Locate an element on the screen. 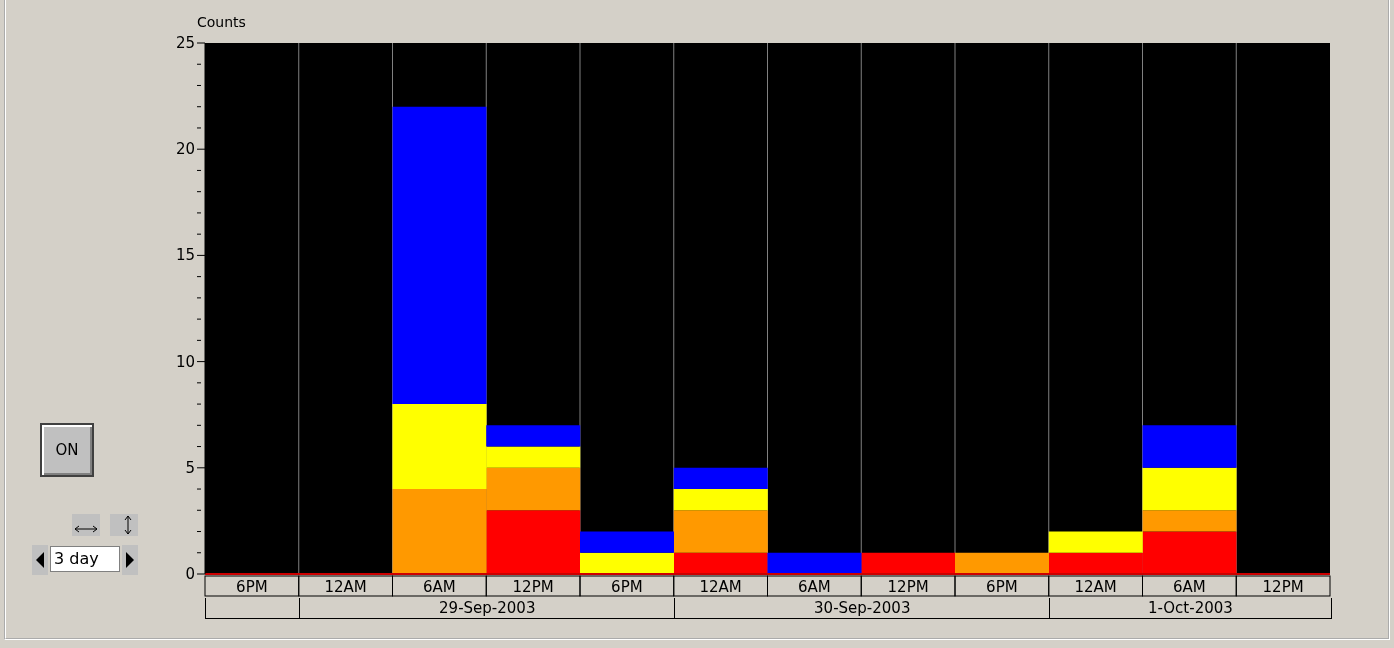 The height and width of the screenshot is (648, 1394). text: 1-Oct-2003 is located at coordinates (1189, 608).